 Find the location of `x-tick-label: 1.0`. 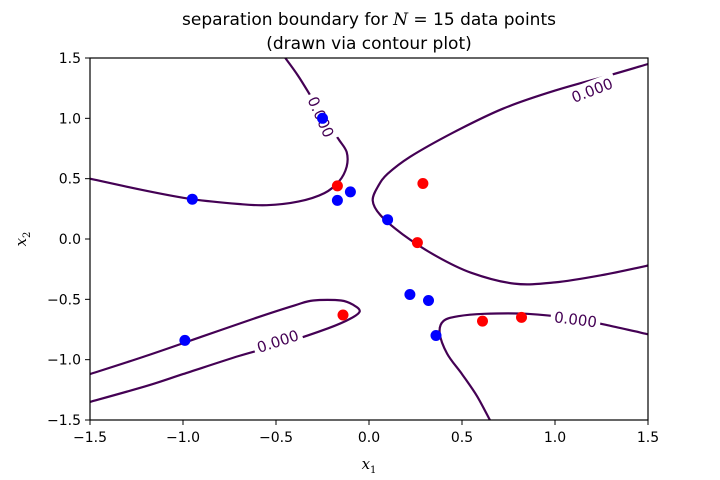

x-tick-label: 1.0 is located at coordinates (555, 438).